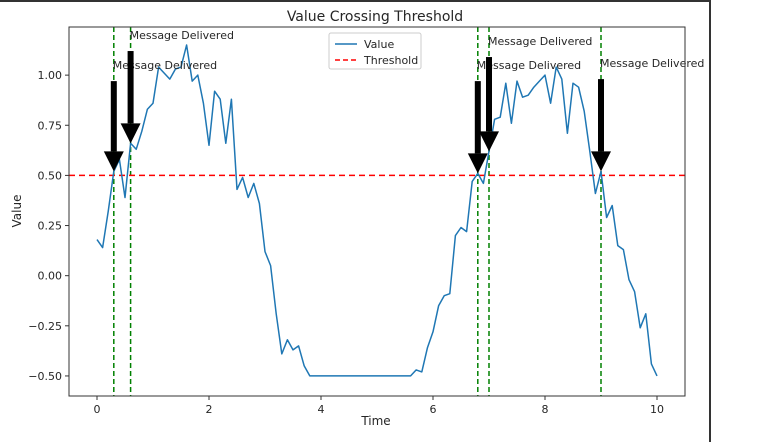  I want to click on x-tick-label: 8, so click(545, 409).